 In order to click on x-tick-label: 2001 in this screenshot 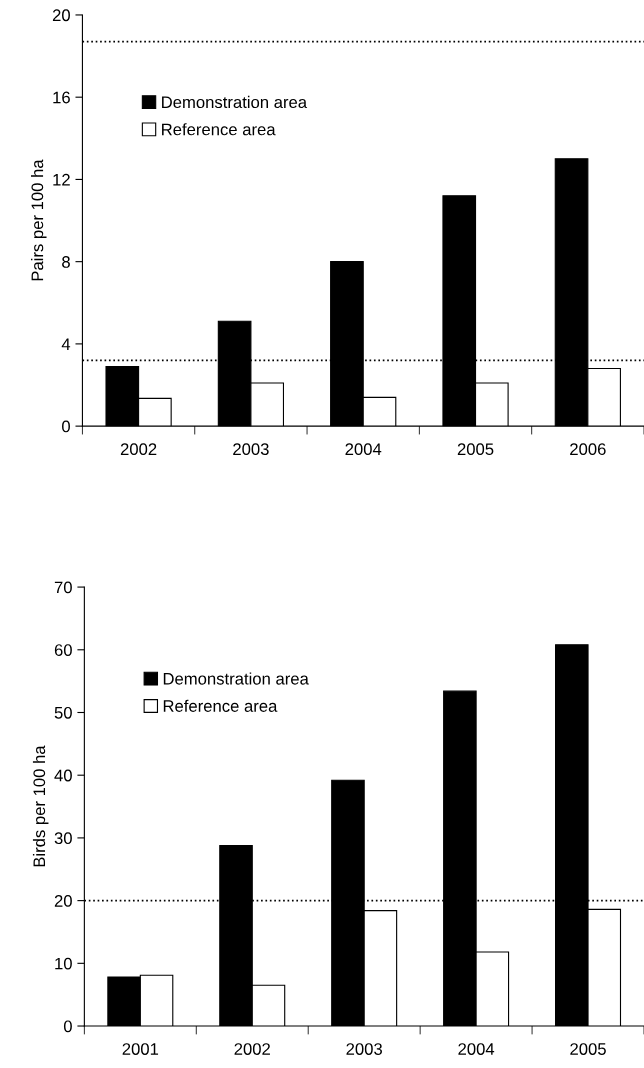, I will do `click(140, 1049)`.